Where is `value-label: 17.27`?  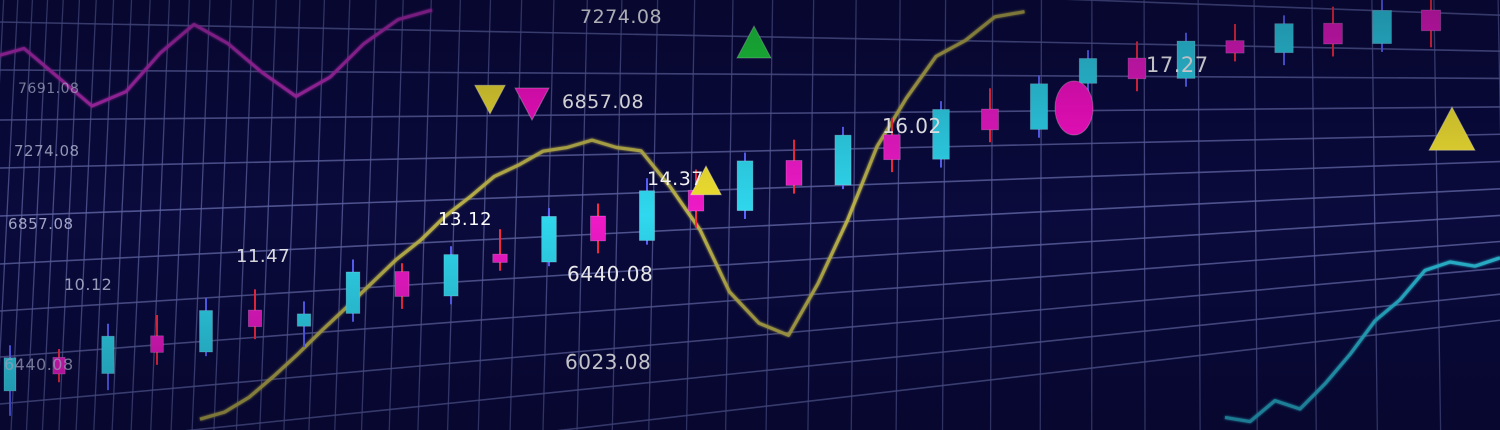 value-label: 17.27 is located at coordinates (1177, 65).